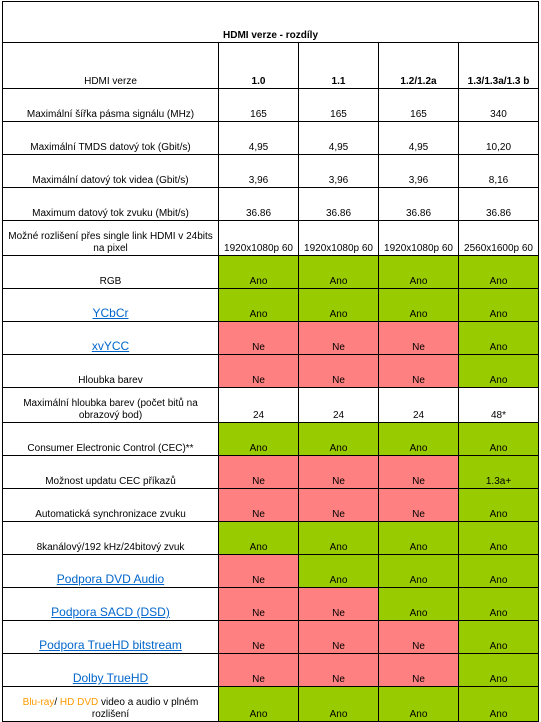  Describe the element at coordinates (110, 105) in the screenshot. I see `row-label: Maximální šířka pásma signálu (MHz)` at that location.